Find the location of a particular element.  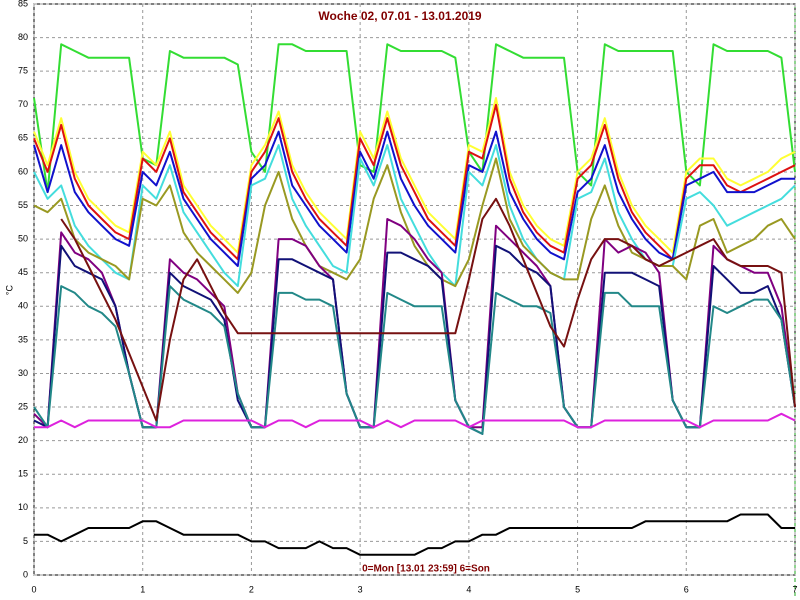

y-tick-label: 70 is located at coordinates (23, 104).